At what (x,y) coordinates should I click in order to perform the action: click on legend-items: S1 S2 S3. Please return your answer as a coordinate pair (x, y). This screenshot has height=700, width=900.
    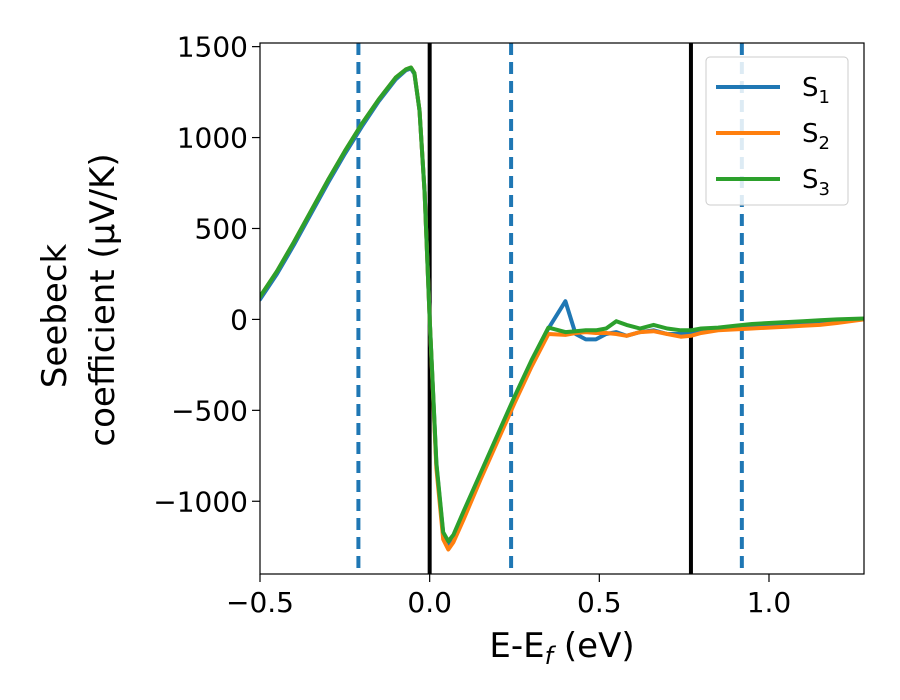
    Looking at the image, I should click on (773, 136).